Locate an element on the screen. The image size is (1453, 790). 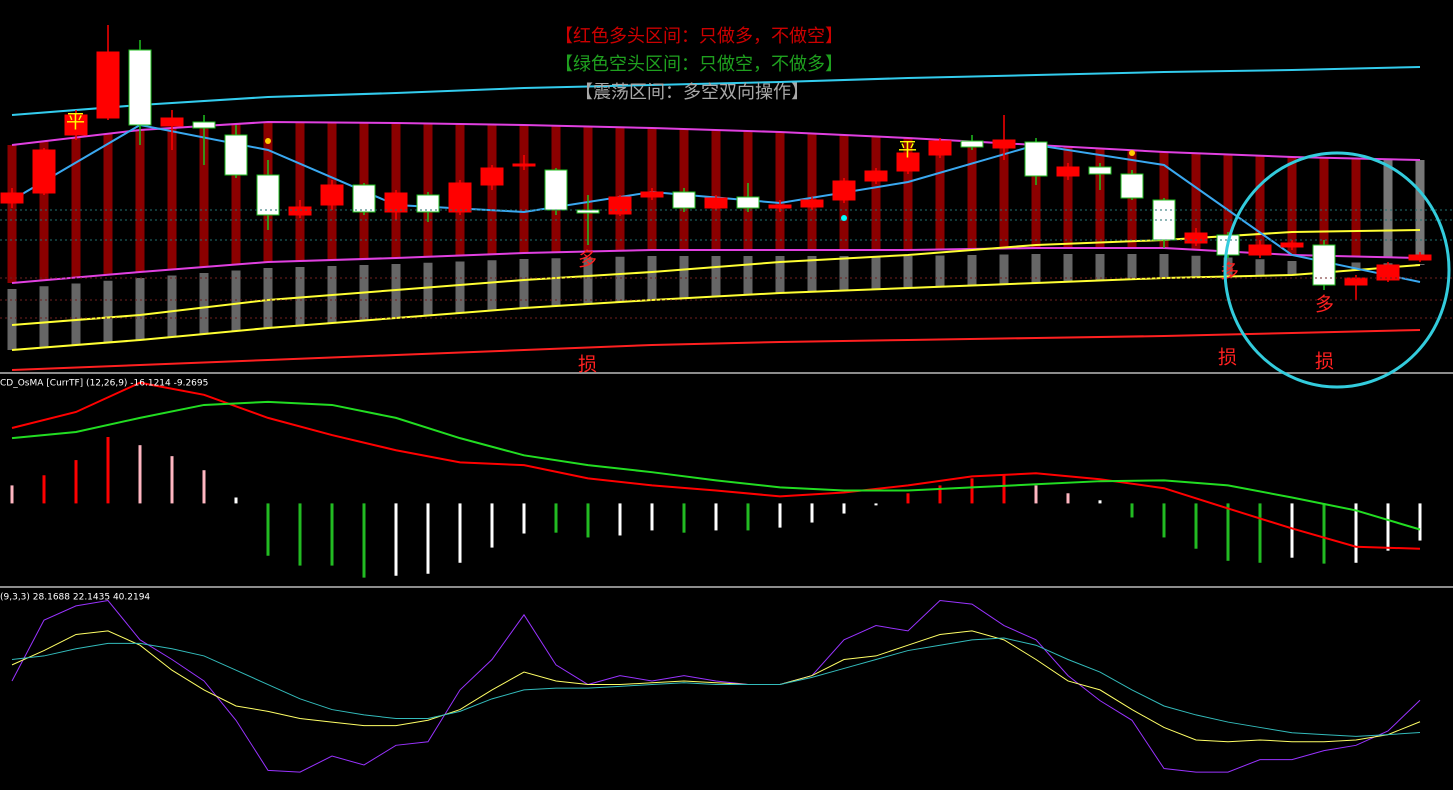
header-line: 【震荡区间：多空双向操作】 is located at coordinates (692, 92).